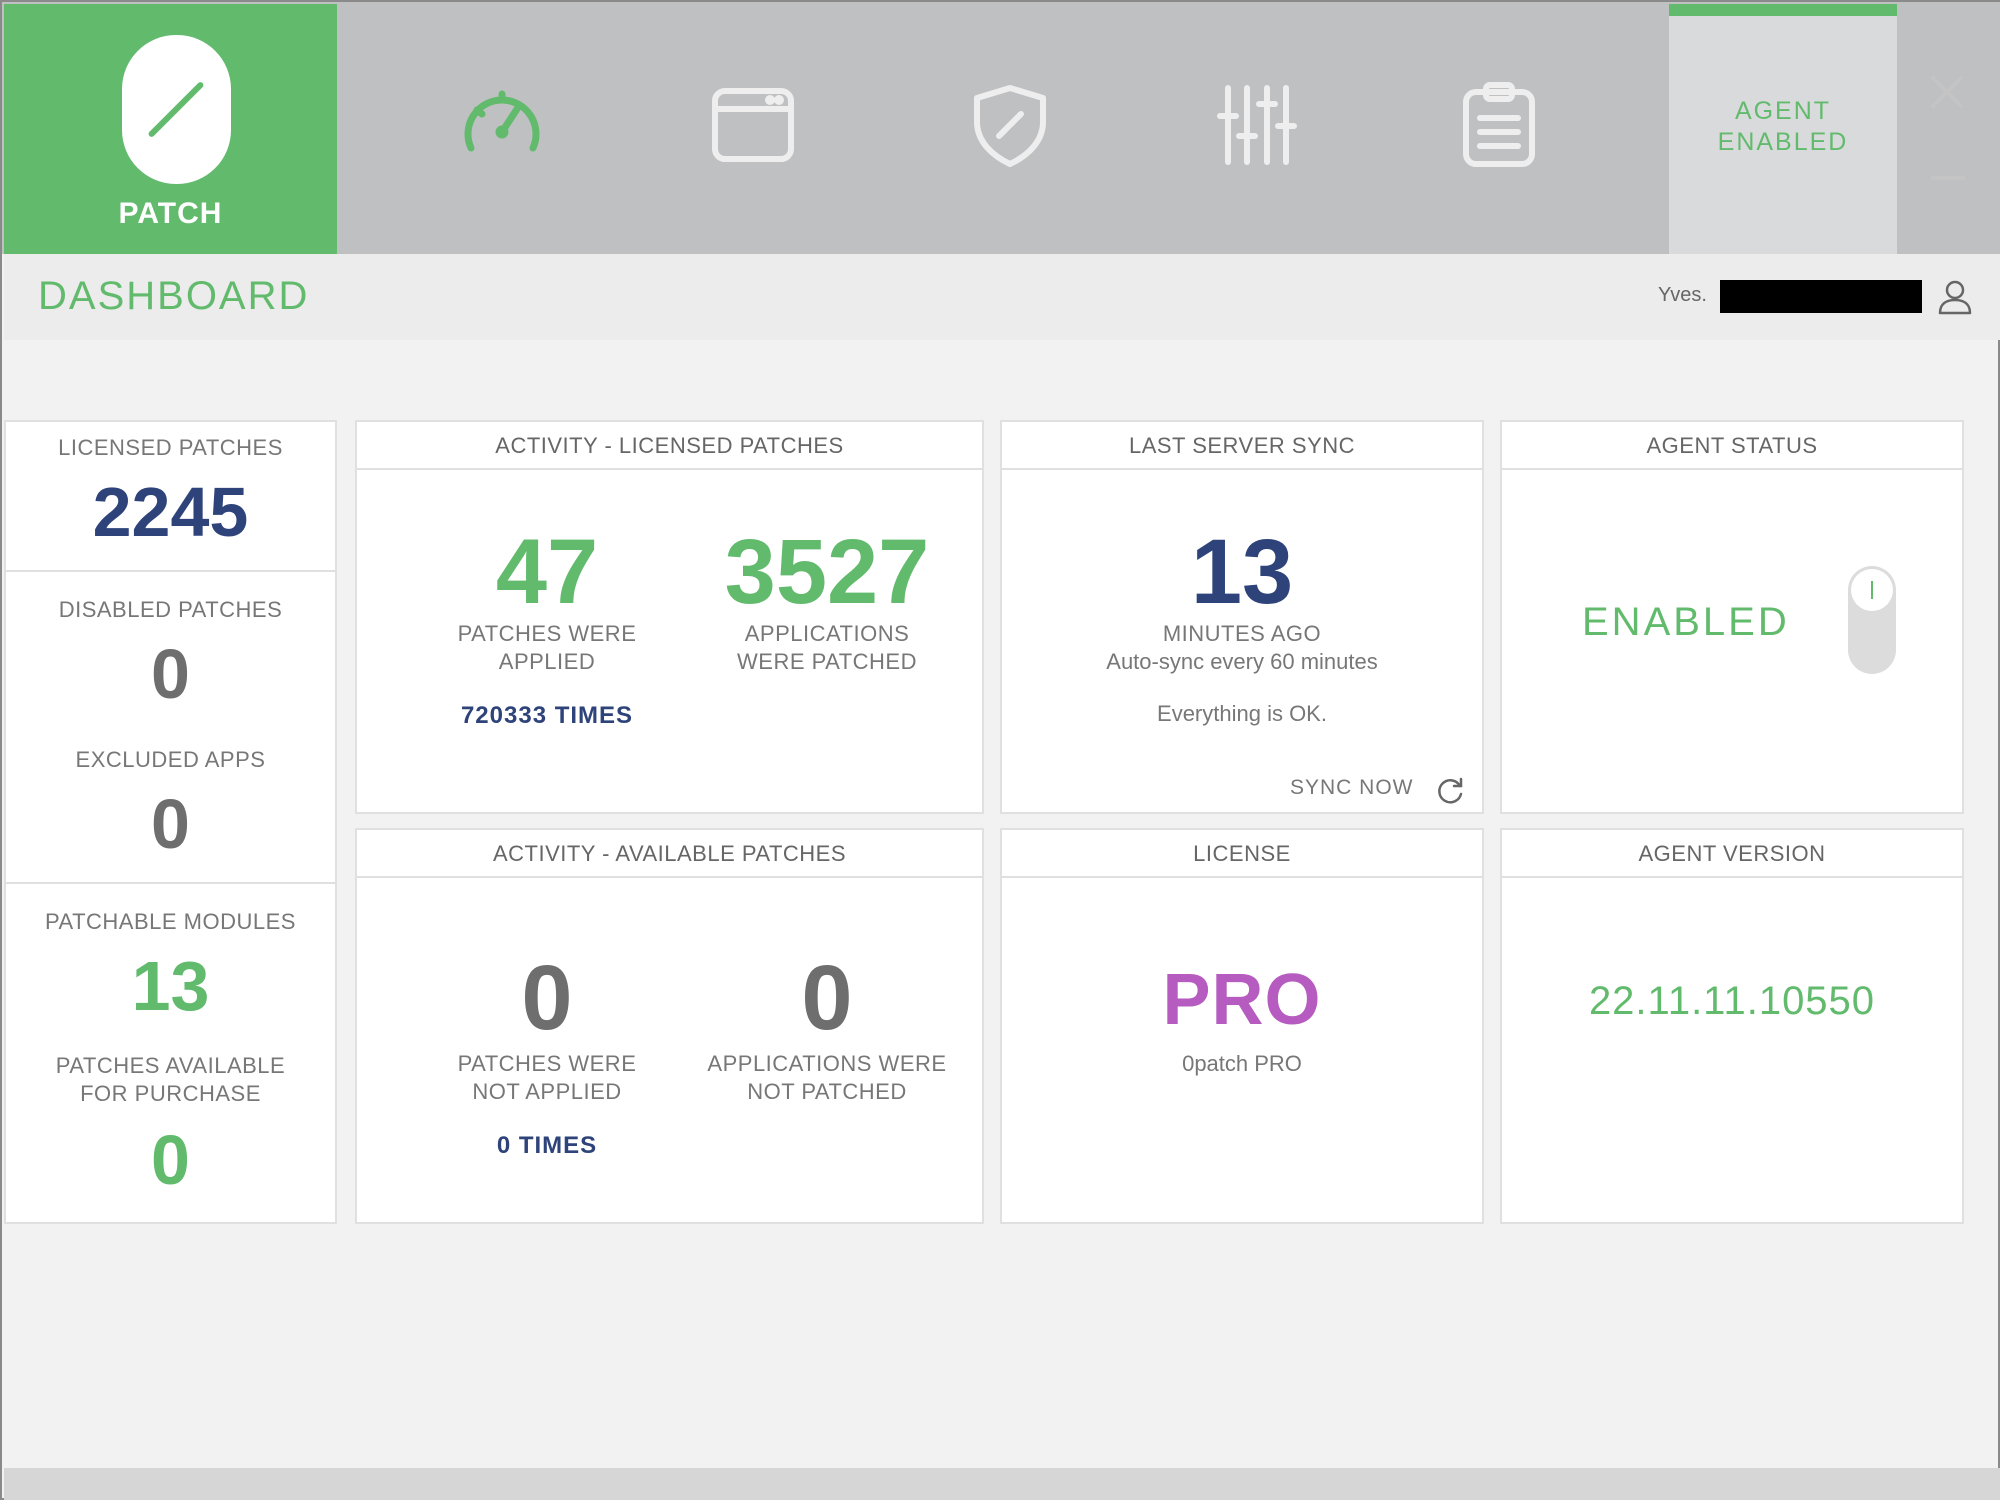  What do you see at coordinates (1947, 92) in the screenshot?
I see `close-icon` at bounding box center [1947, 92].